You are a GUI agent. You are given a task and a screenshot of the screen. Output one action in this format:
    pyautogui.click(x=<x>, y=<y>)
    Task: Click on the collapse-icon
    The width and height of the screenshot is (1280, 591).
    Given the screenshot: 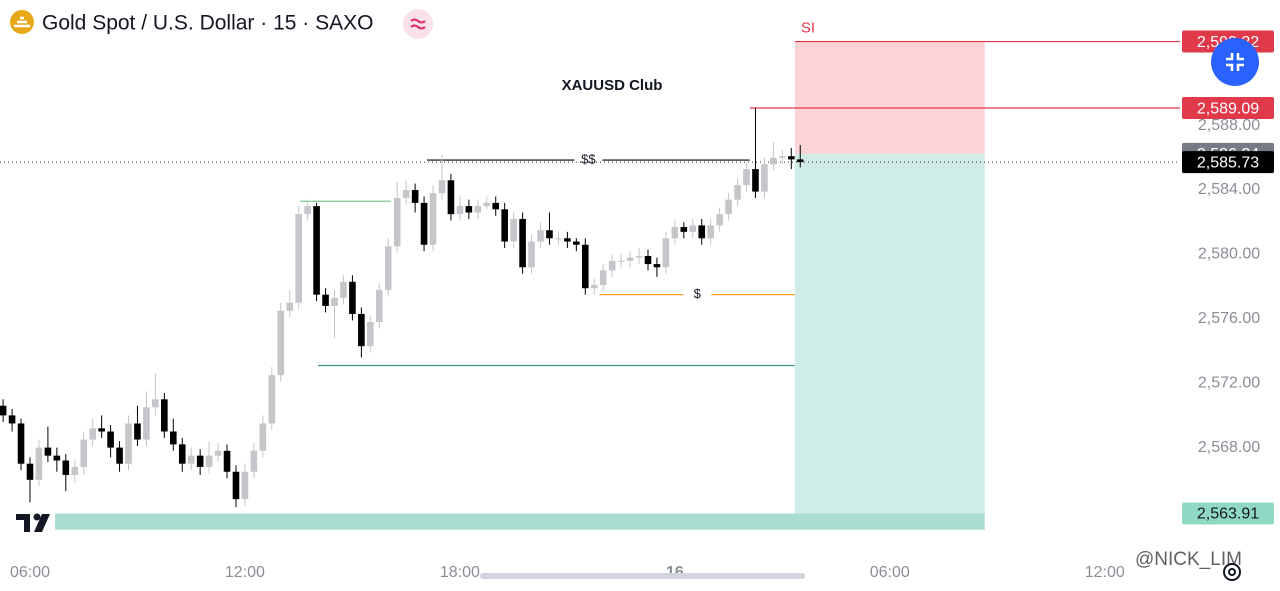 What is the action you would take?
    pyautogui.click(x=1235, y=62)
    